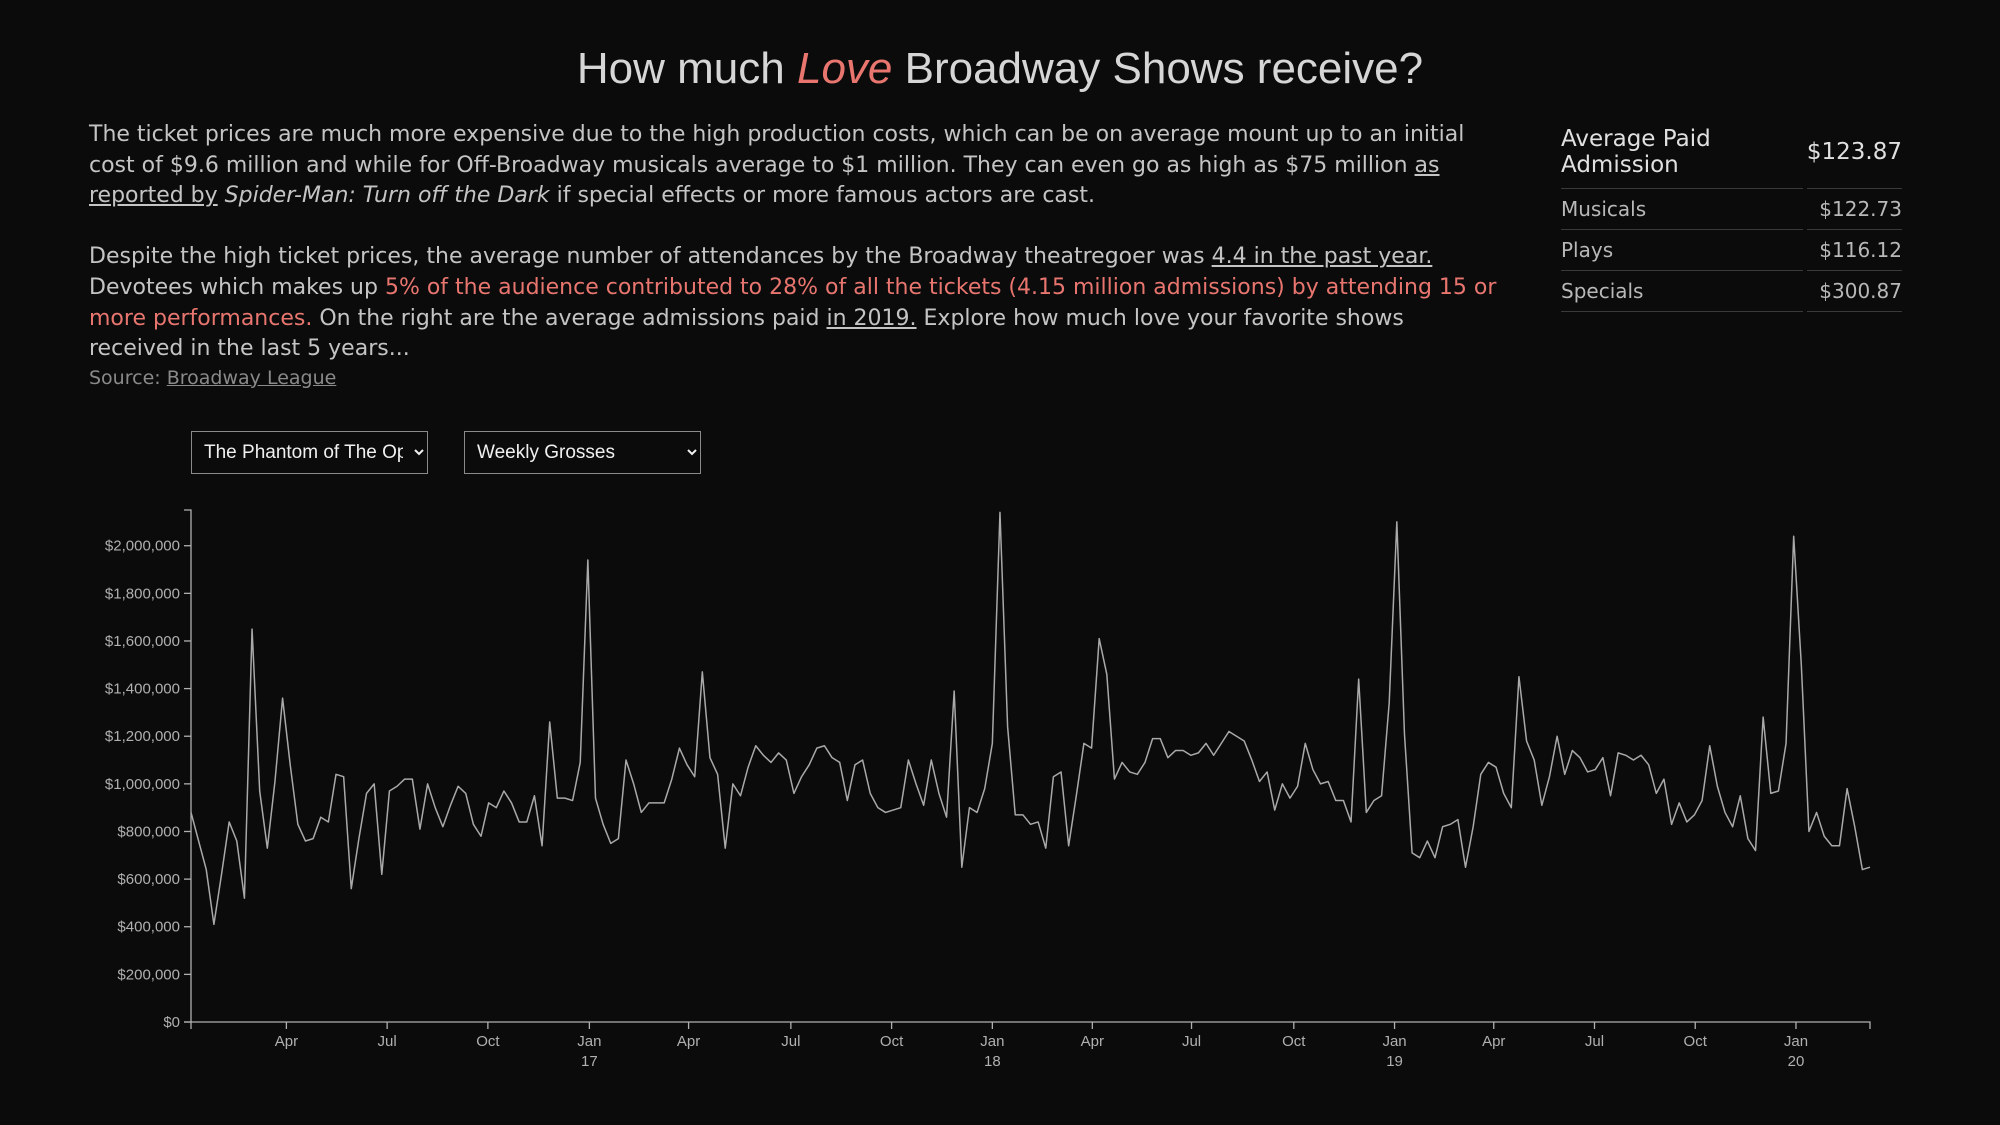 The image size is (2000, 1125). Describe the element at coordinates (1854, 291) in the screenshot. I see `row-value: $300.87` at that location.